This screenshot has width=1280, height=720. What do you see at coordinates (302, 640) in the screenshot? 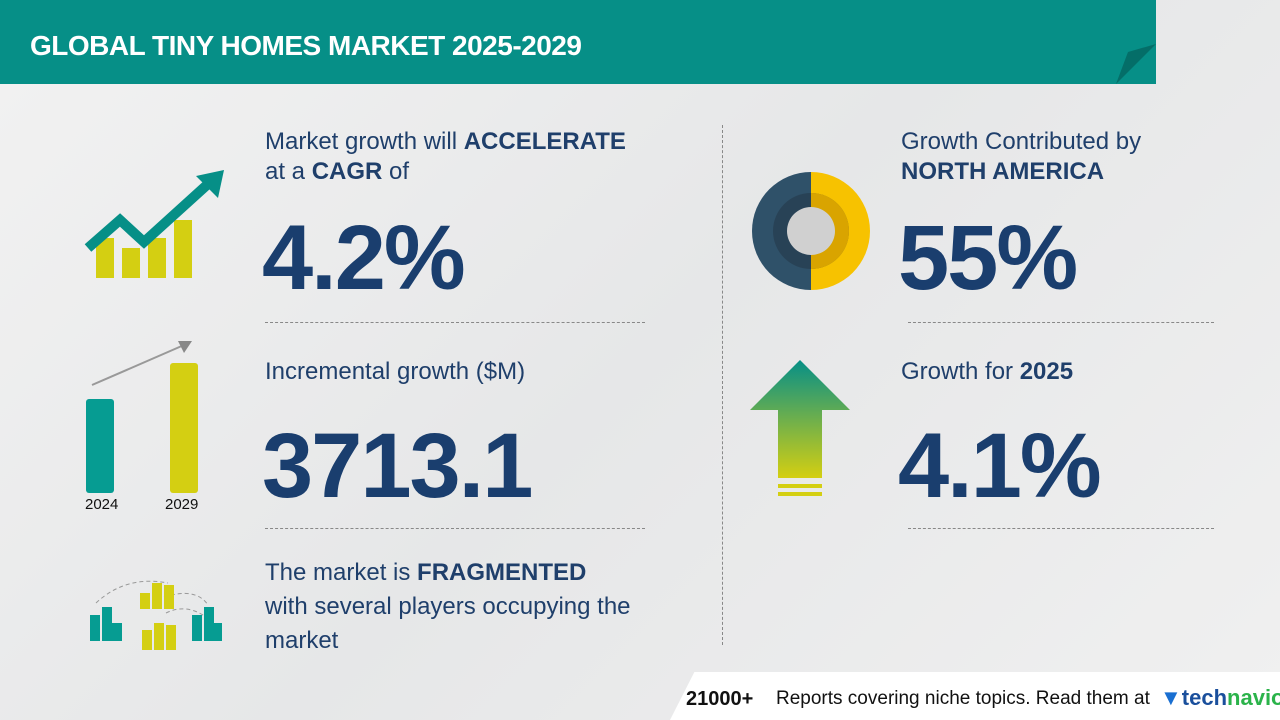
I see `fragmented-line3: market` at bounding box center [302, 640].